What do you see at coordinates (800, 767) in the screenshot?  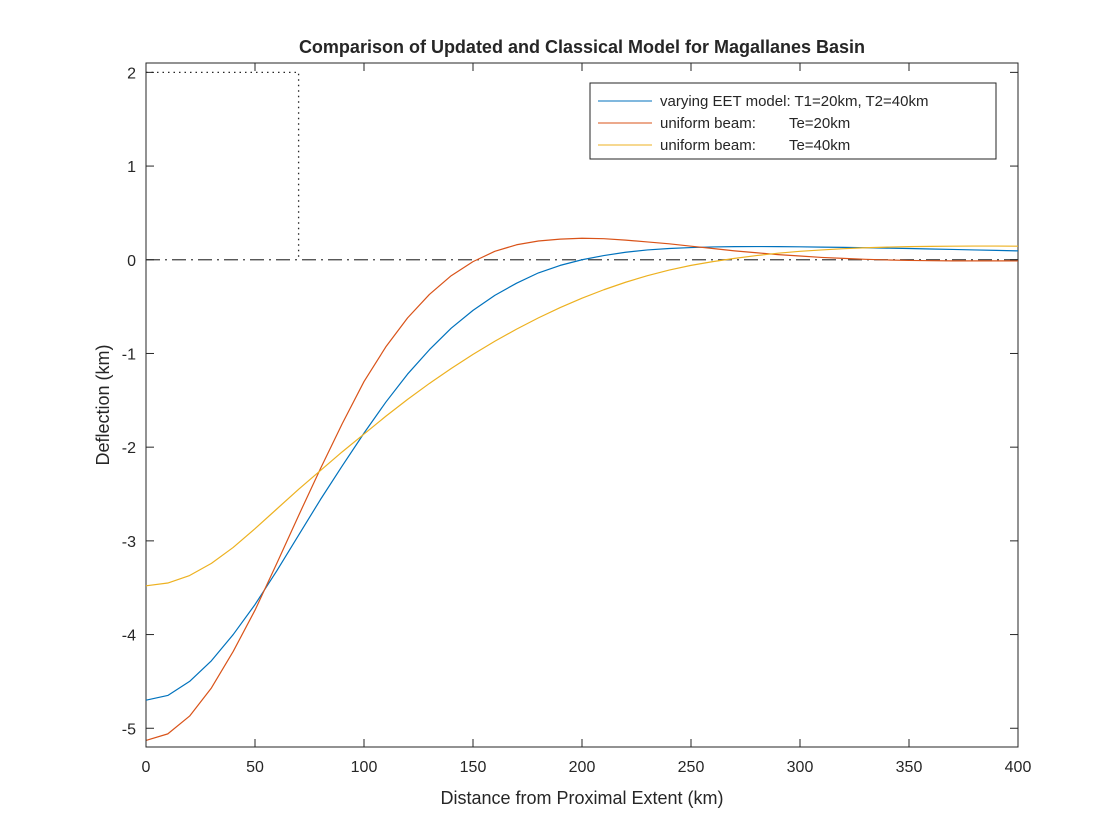 I see `x-tick-label: 300` at bounding box center [800, 767].